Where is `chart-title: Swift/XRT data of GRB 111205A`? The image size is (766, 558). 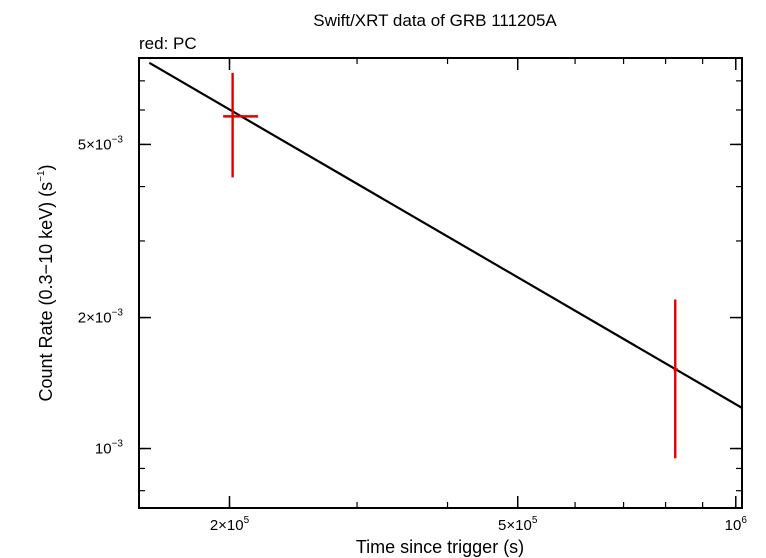 chart-title: Swift/XRT data of GRB 111205A is located at coordinates (435, 20).